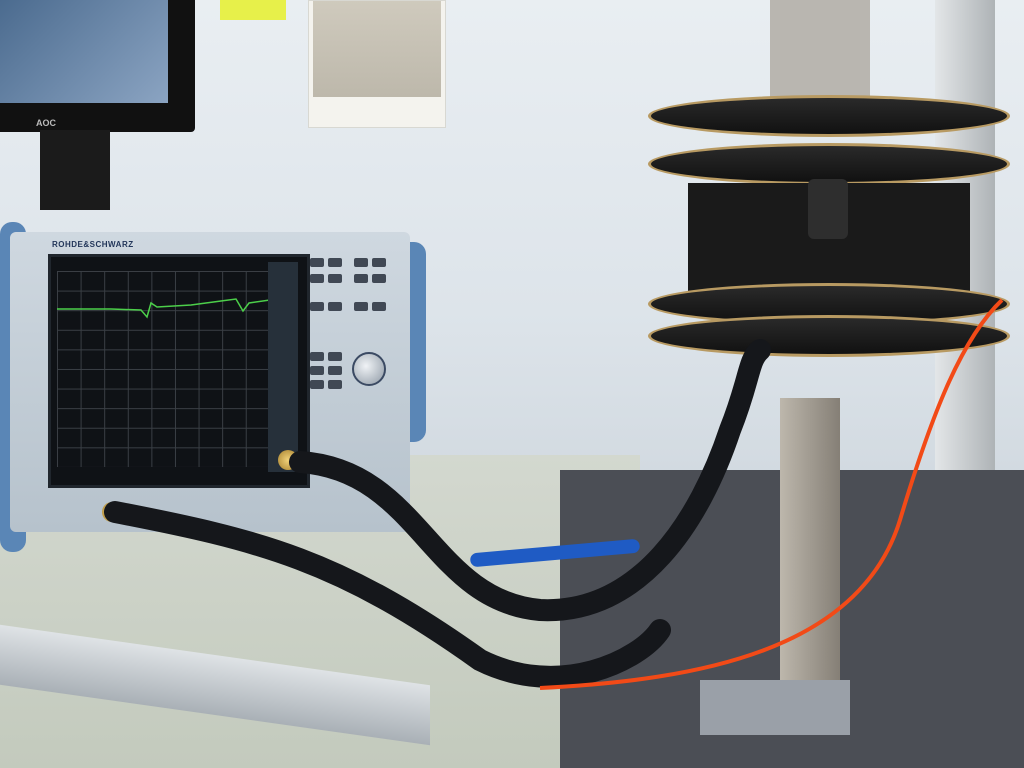 Image resolution: width=1024 pixels, height=768 pixels. I want to click on monitor-brand-label: AOC, so click(46, 123).